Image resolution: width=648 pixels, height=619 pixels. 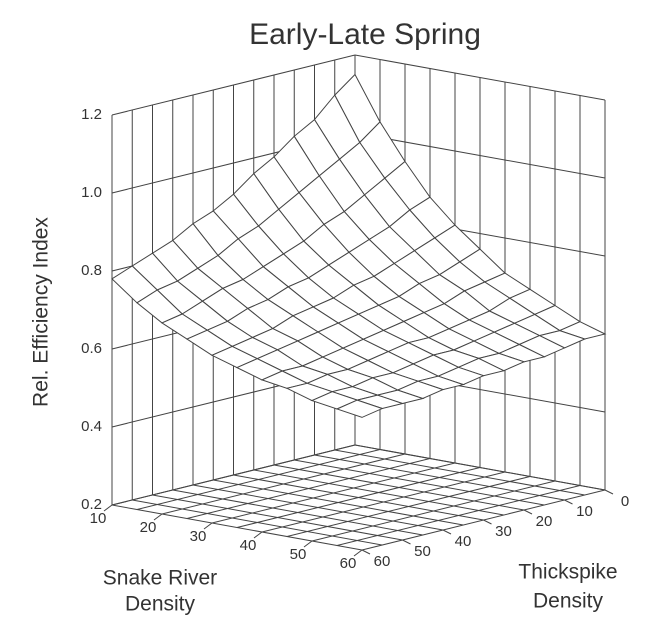 I want to click on z-tick-label: 0.4, so click(x=91, y=426).